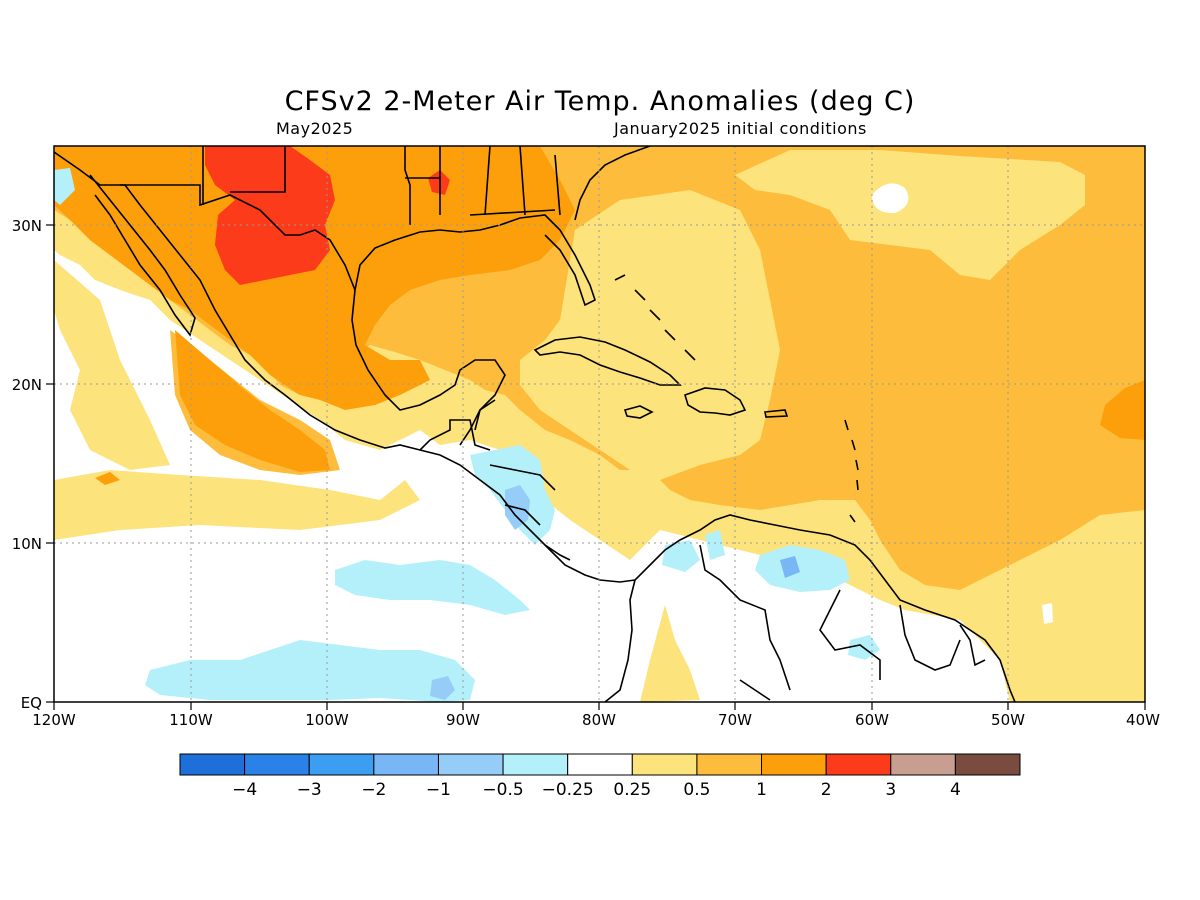  Describe the element at coordinates (309, 790) in the screenshot. I see `colorbar-label: −3` at that location.